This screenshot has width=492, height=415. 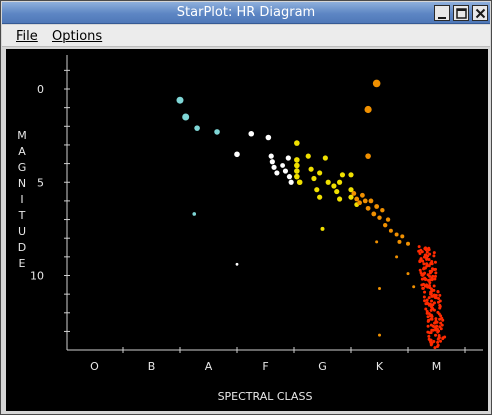 I want to click on minimize-button, so click(x=442, y=13).